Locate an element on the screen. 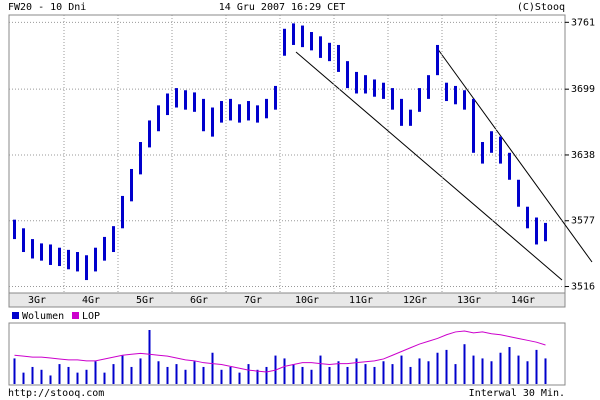 The width and height of the screenshot is (600, 400). trend-line is located at coordinates (514, 155).